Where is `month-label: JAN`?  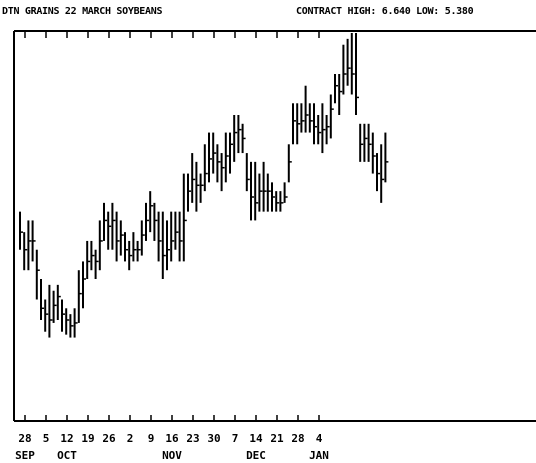
month-label: JAN is located at coordinates (319, 455).